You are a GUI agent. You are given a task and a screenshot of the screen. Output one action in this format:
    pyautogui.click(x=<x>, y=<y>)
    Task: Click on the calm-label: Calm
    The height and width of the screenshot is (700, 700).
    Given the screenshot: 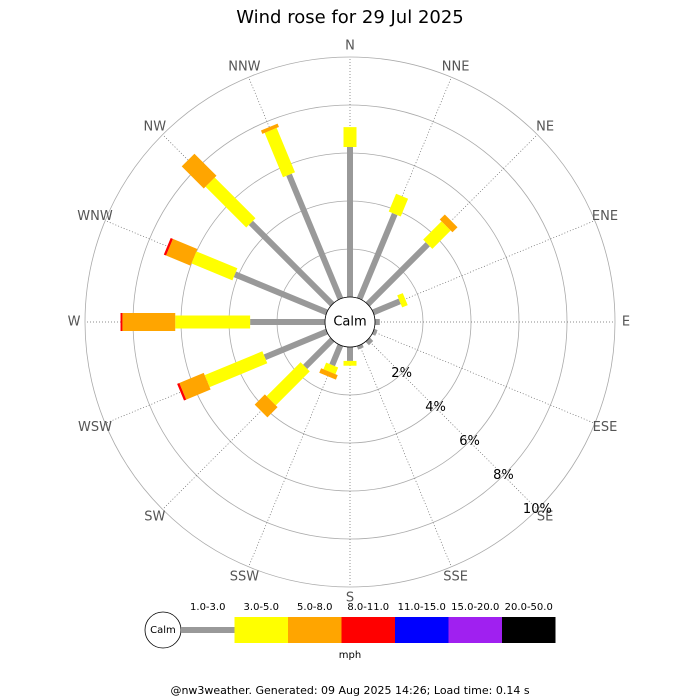 What is the action you would take?
    pyautogui.click(x=349, y=322)
    